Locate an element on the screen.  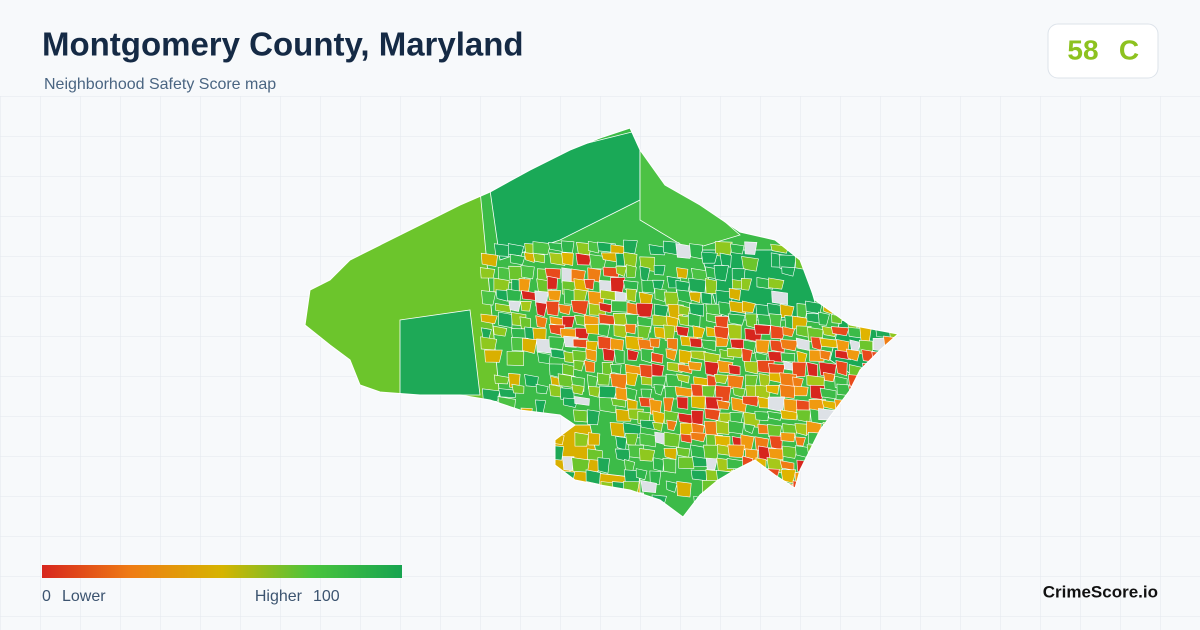
title: Montgomery County, Maryland is located at coordinates (283, 44).